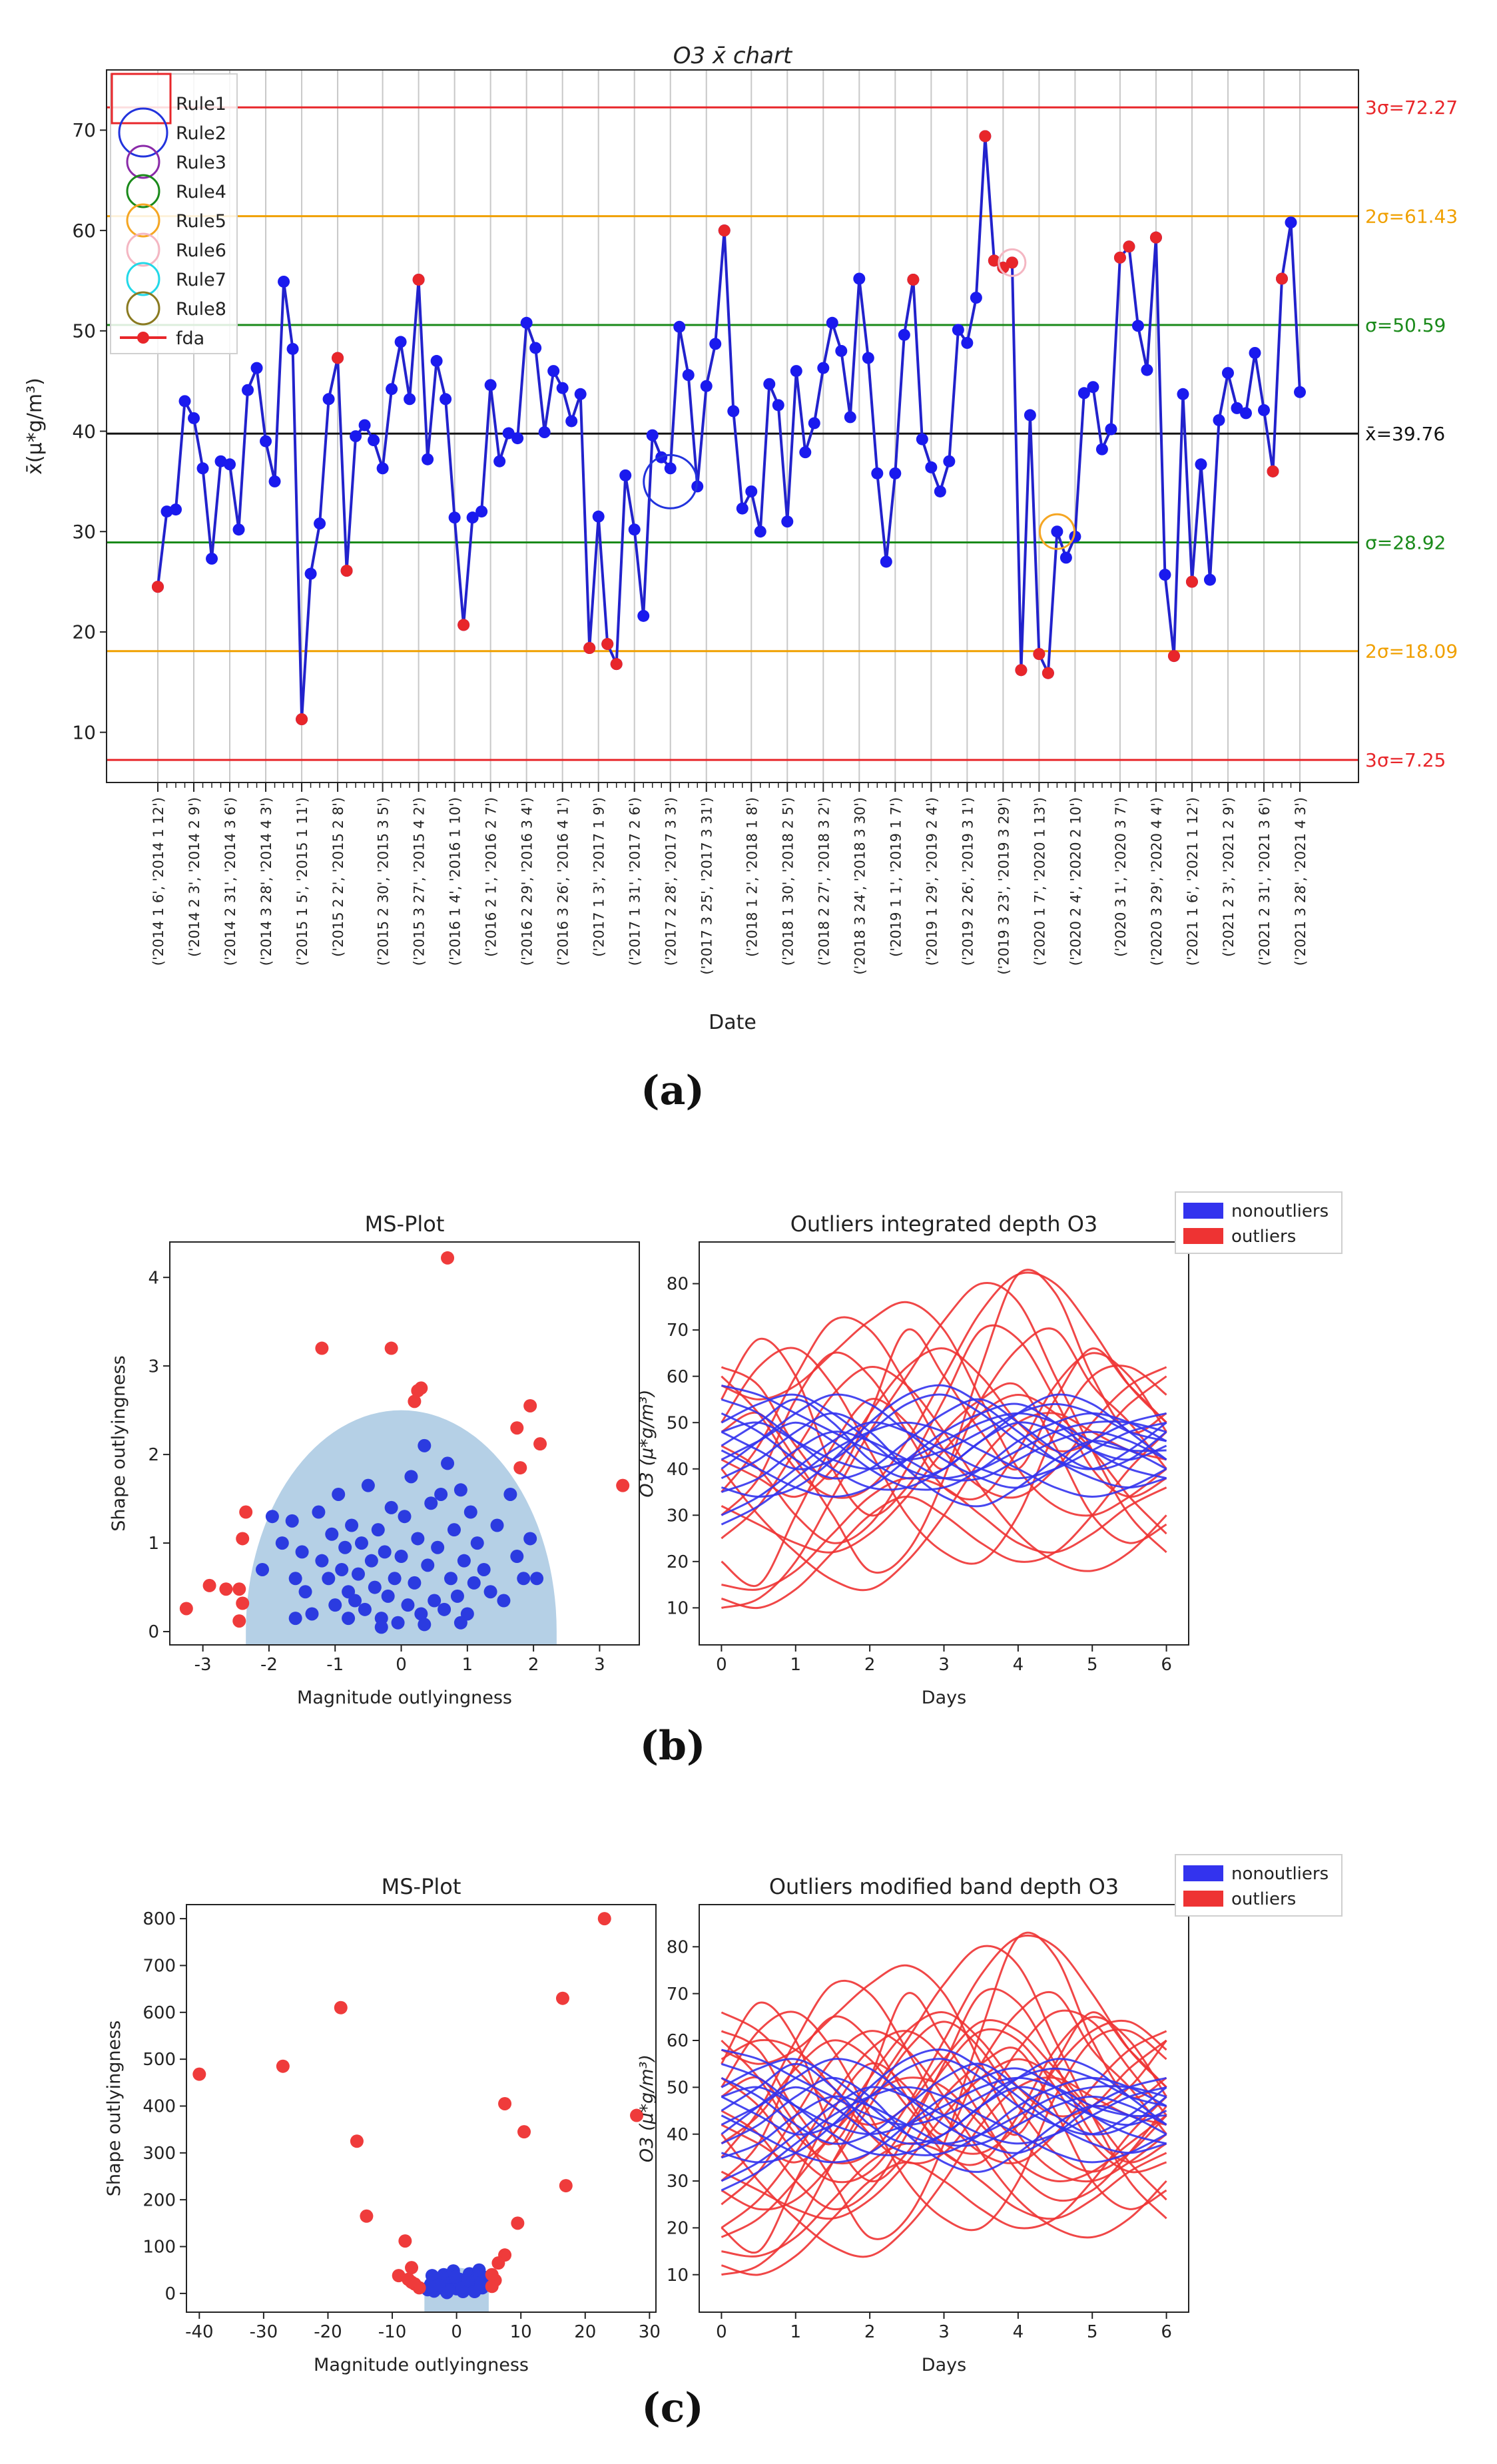 This screenshot has width=1497, height=2464. What do you see at coordinates (860, 886) in the screenshot?
I see `x-tick-label: ('2018 3 24', '2018 3 30')` at bounding box center [860, 886].